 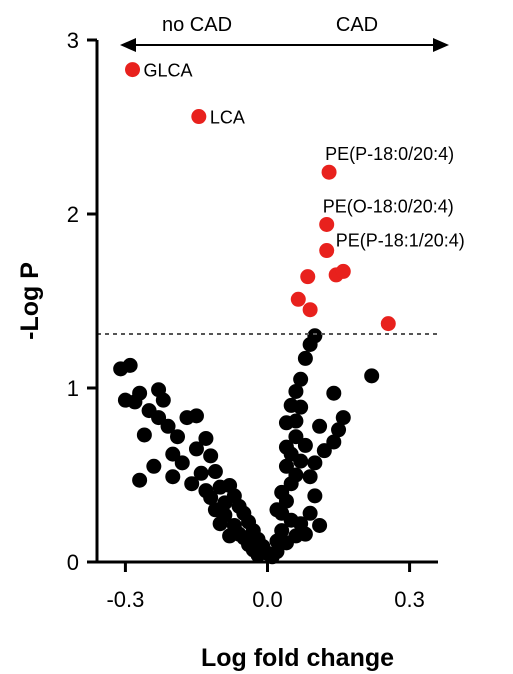 What do you see at coordinates (73, 388) in the screenshot?
I see `y-tick-label: 1` at bounding box center [73, 388].